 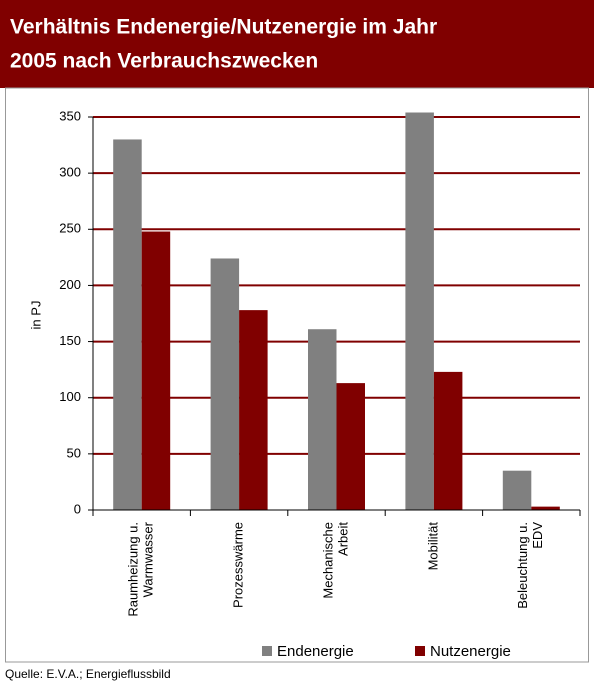 What do you see at coordinates (35, 315) in the screenshot?
I see `y-axis-label: in PJ` at bounding box center [35, 315].